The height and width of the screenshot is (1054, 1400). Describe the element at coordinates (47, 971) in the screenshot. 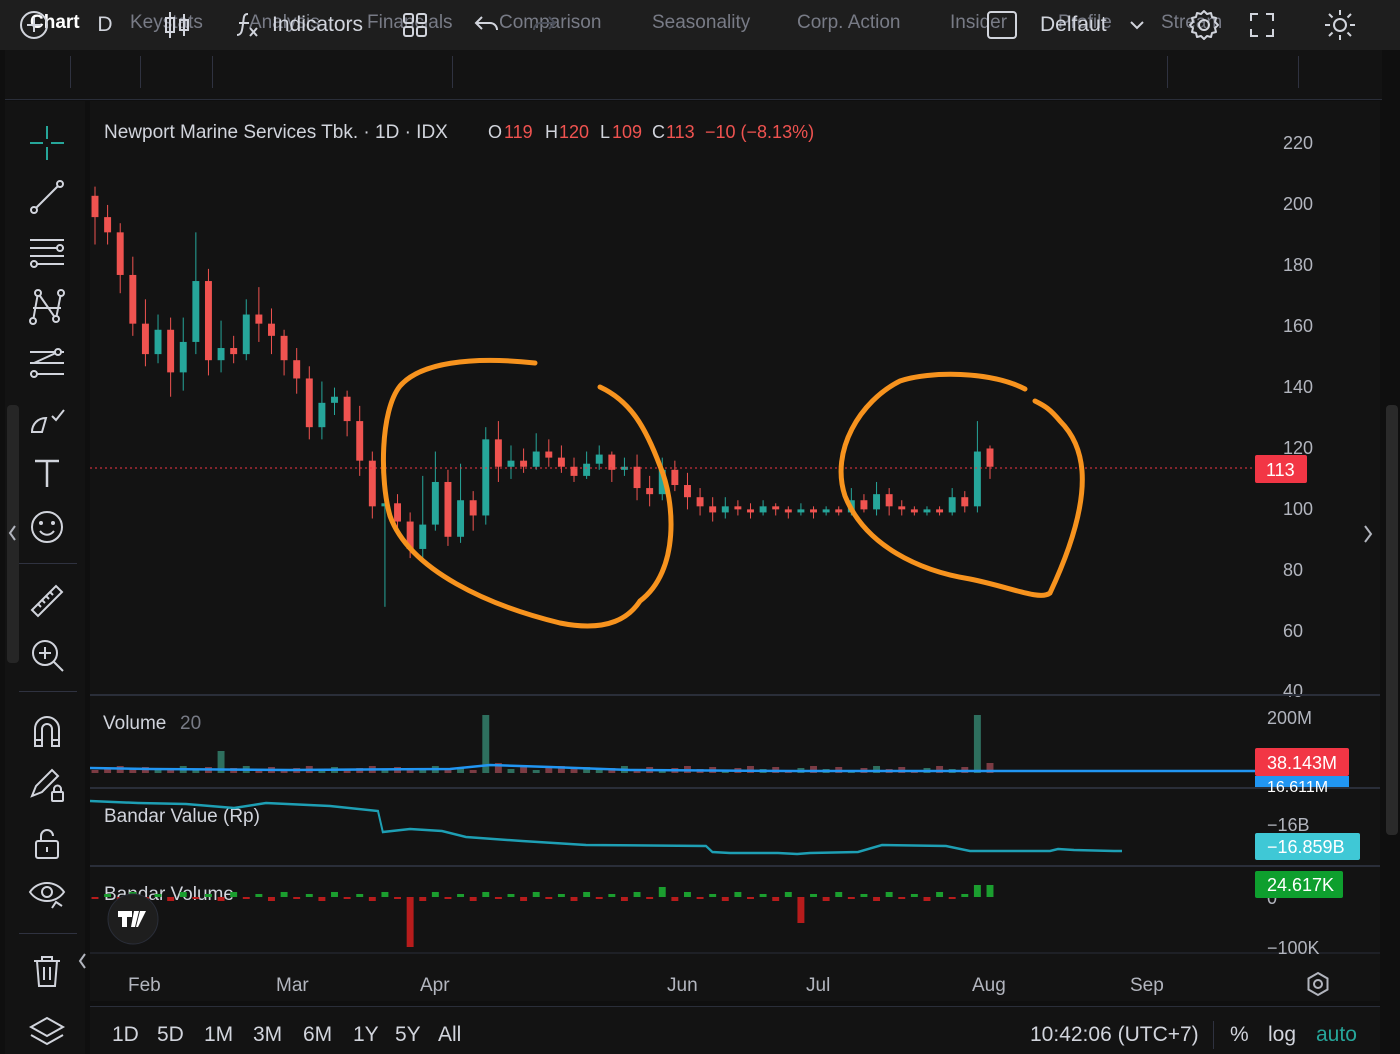

I see `delete-drawings-tool` at that location.